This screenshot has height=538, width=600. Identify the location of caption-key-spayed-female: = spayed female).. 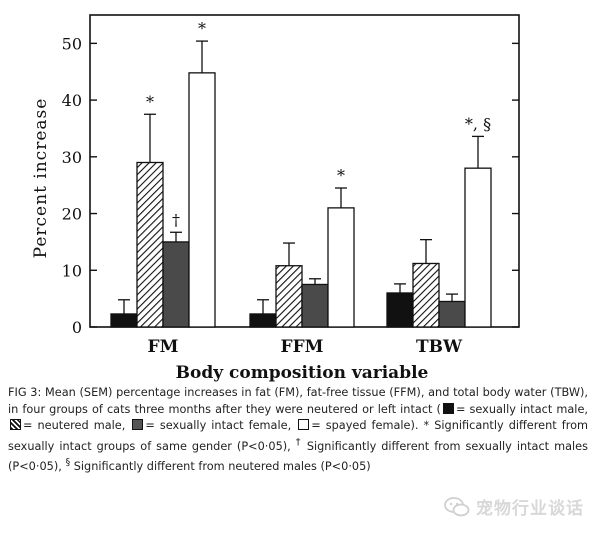
(365, 425).